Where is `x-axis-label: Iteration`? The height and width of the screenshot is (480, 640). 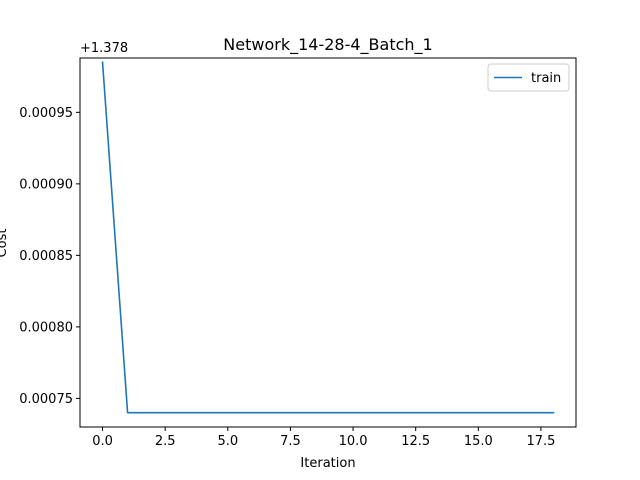 x-axis-label: Iteration is located at coordinates (327, 463).